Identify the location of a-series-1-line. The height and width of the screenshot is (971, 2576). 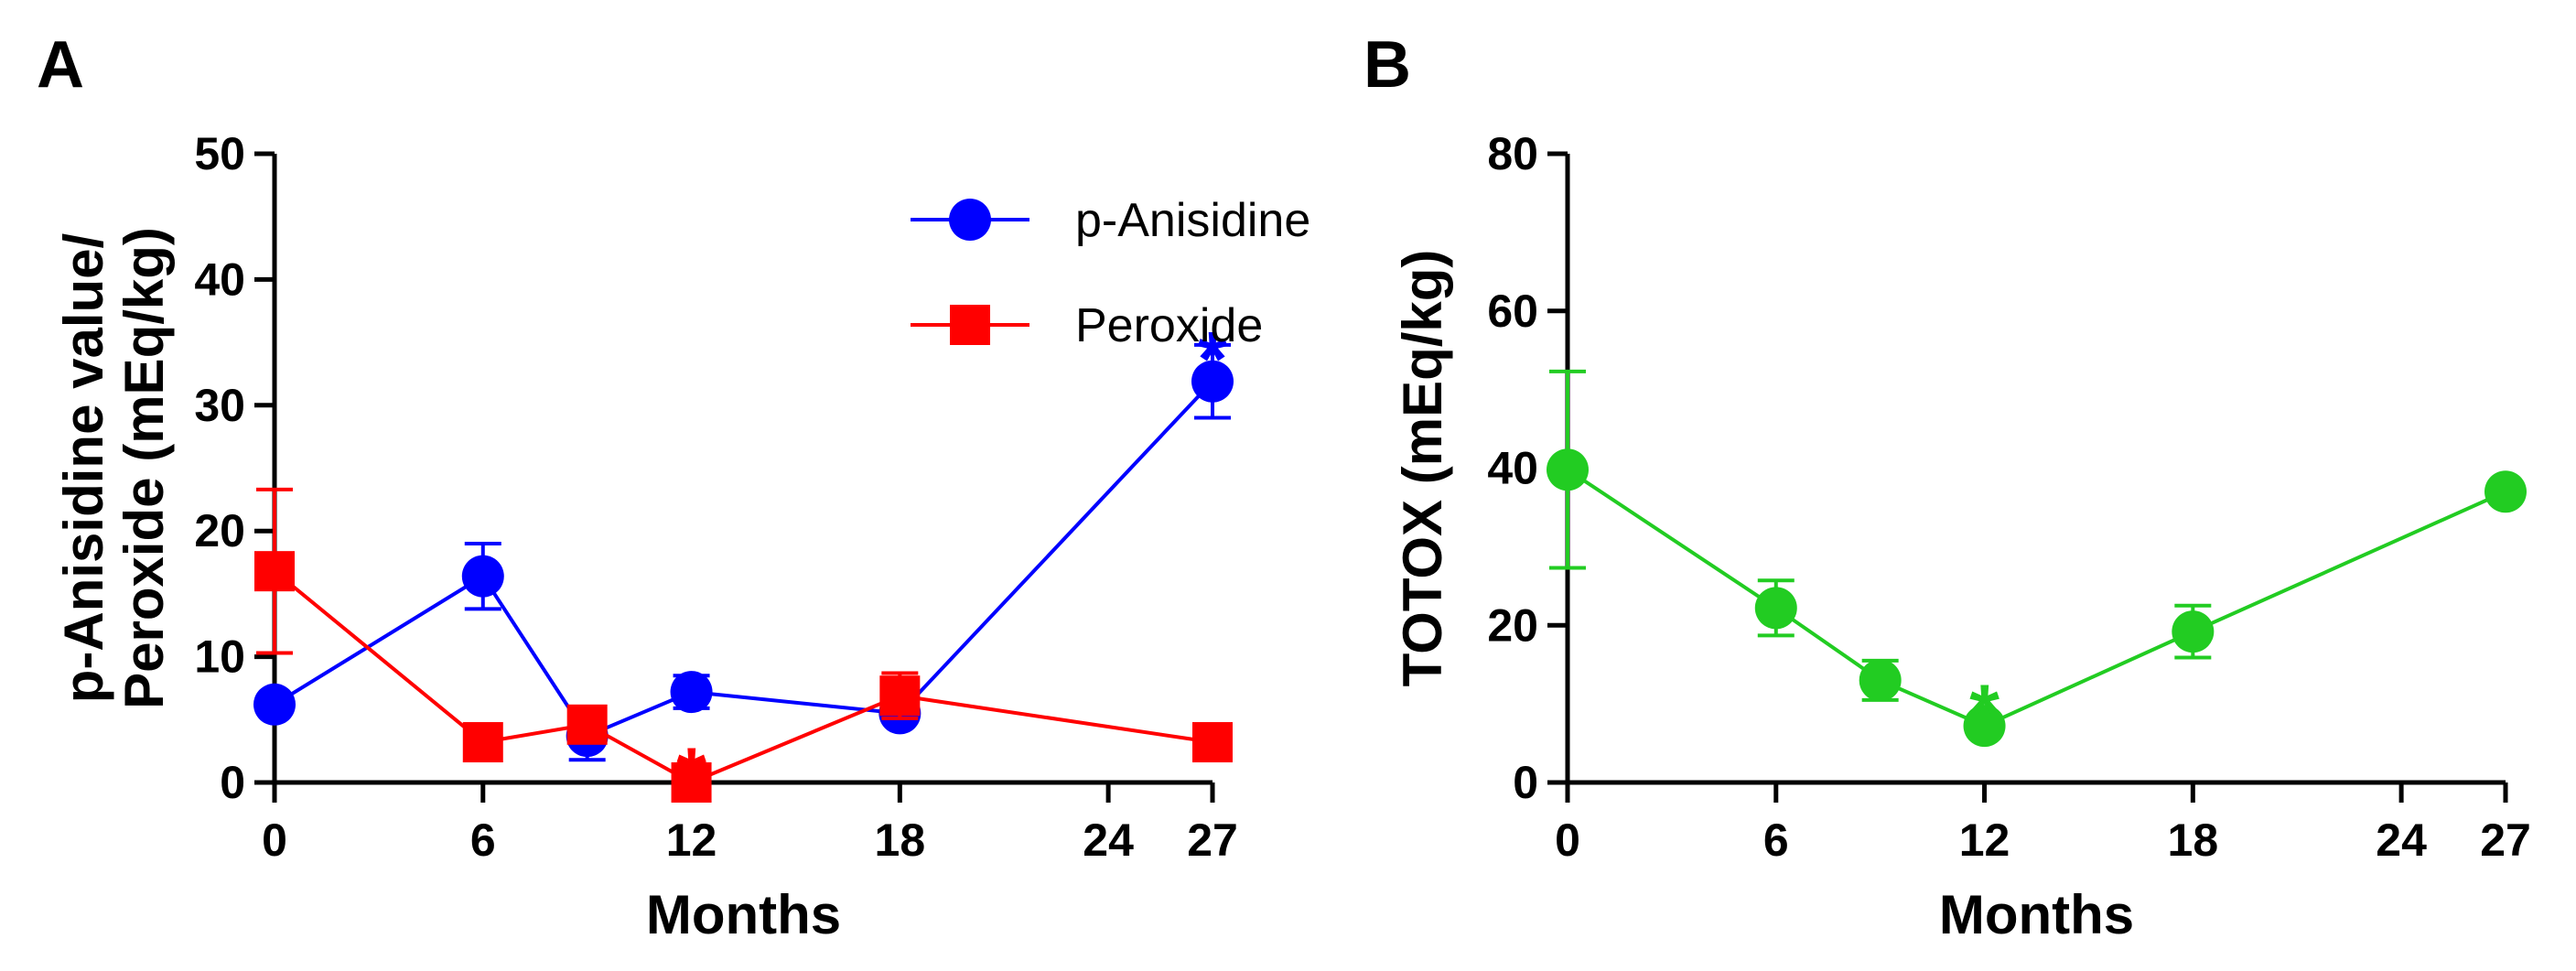
(743, 677).